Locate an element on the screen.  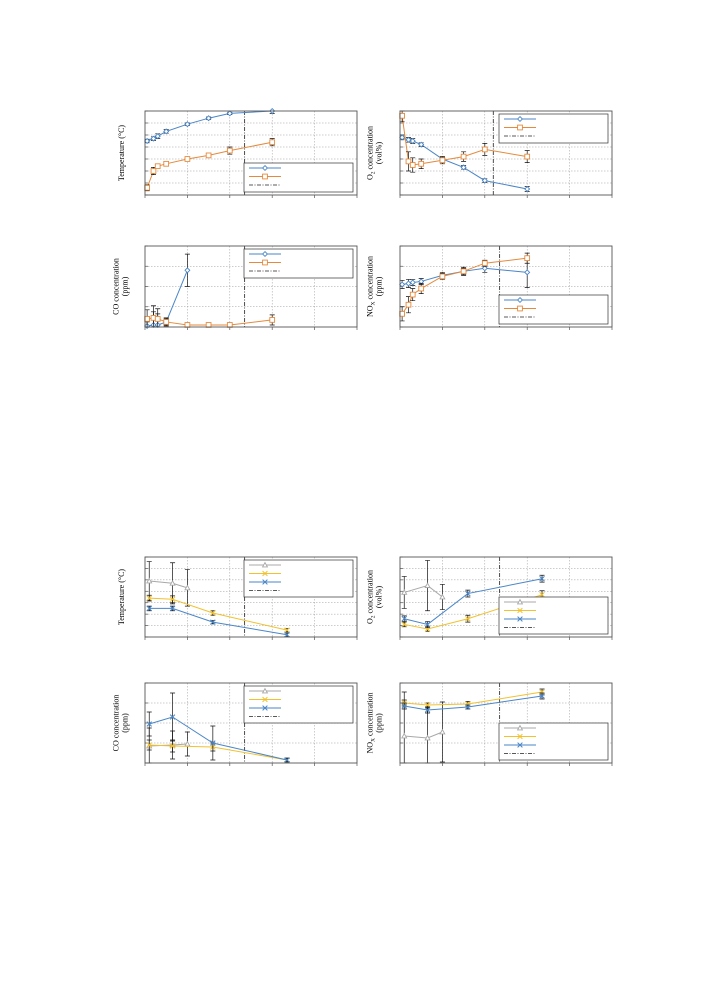
chart-panel-a4: NOX concentration(ppm) is located at coordinates (489, 287).